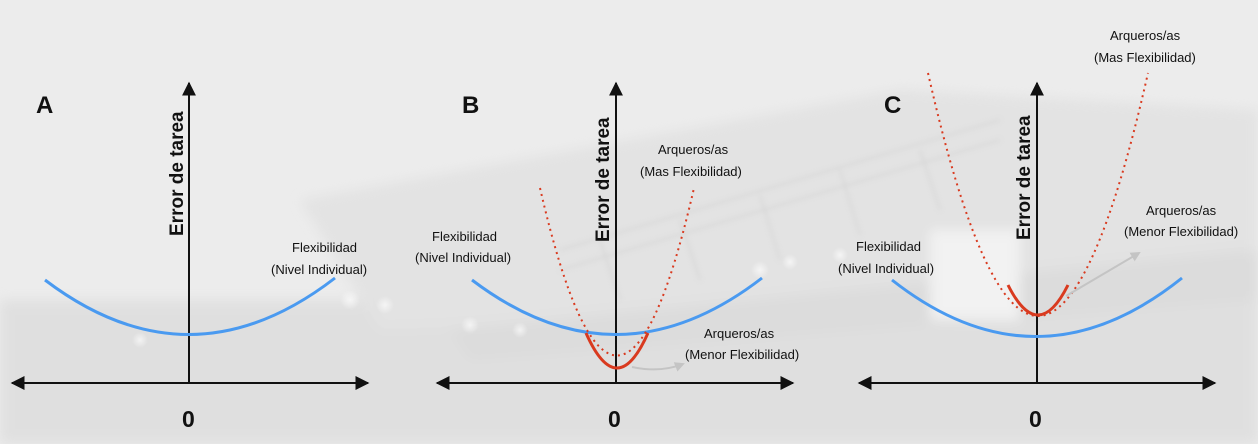 The width and height of the screenshot is (1258, 444). Describe the element at coordinates (470, 105) in the screenshot. I see `panel-letter: B` at that location.